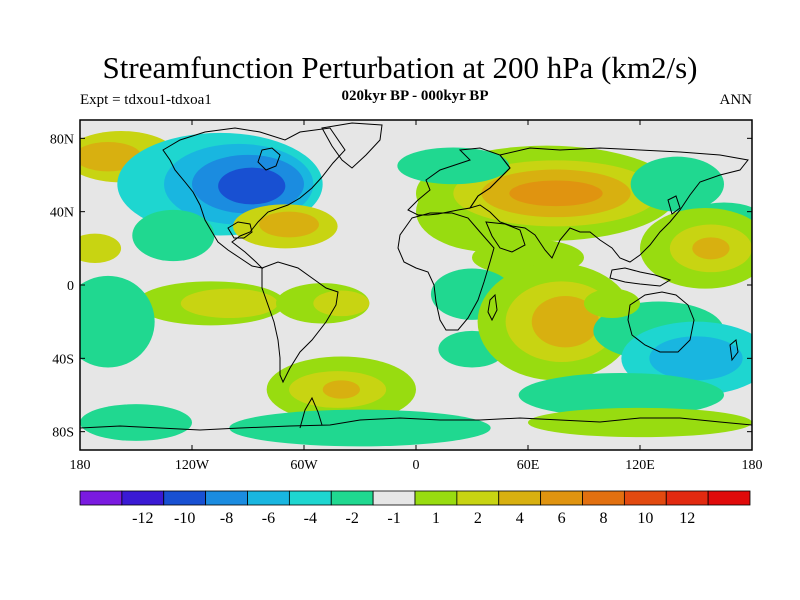 The height and width of the screenshot is (600, 800). I want to click on colorbar-label: 4, so click(520, 518).